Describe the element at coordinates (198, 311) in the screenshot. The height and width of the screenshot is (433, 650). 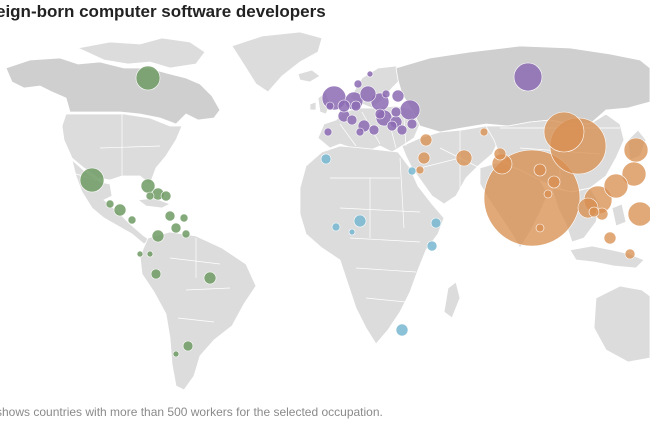
I see `south-america` at that location.